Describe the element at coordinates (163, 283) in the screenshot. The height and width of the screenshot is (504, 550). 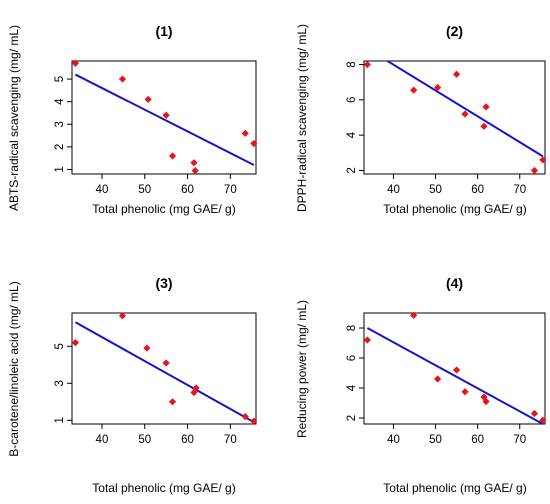
I see `panel-title: (3)` at that location.